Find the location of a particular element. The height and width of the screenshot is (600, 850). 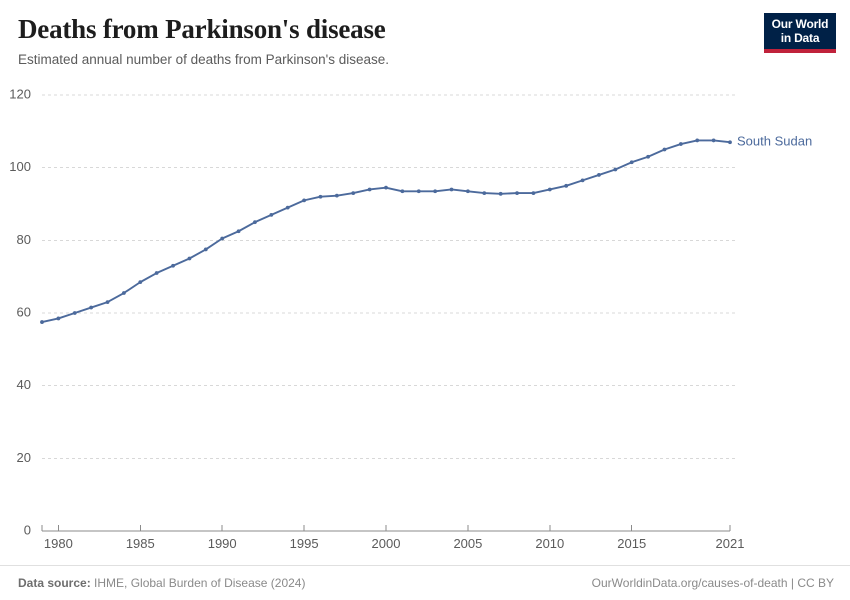

series-label-south-sudan: South Sudan is located at coordinates (774, 141).